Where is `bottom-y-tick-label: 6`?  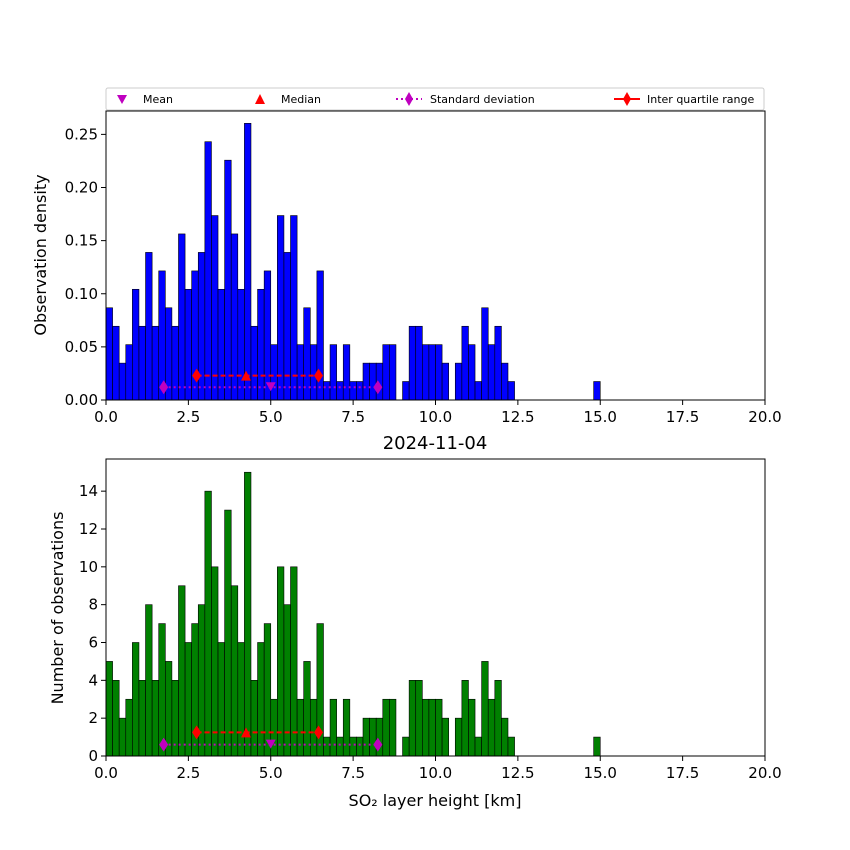 bottom-y-tick-label: 6 is located at coordinates (93, 642).